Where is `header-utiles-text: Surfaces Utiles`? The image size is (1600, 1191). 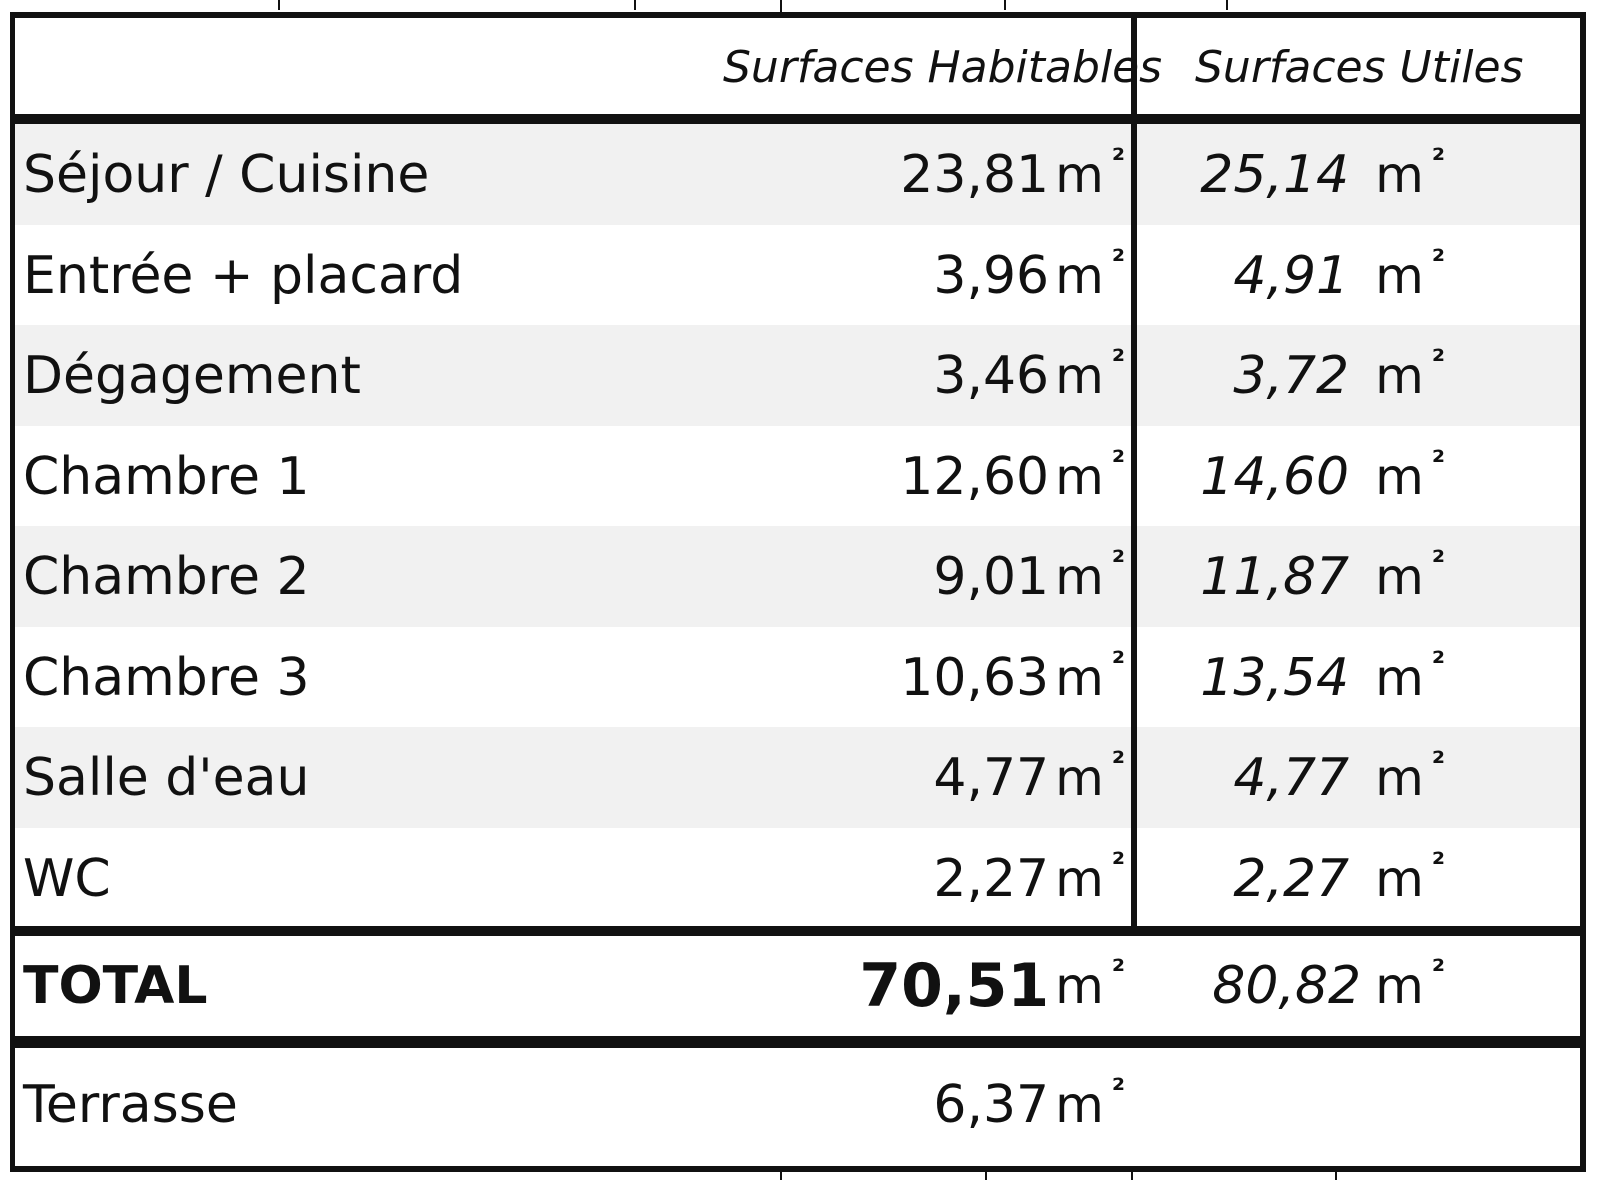
header-utiles-text: Surfaces Utiles is located at coordinates (1359, 67).